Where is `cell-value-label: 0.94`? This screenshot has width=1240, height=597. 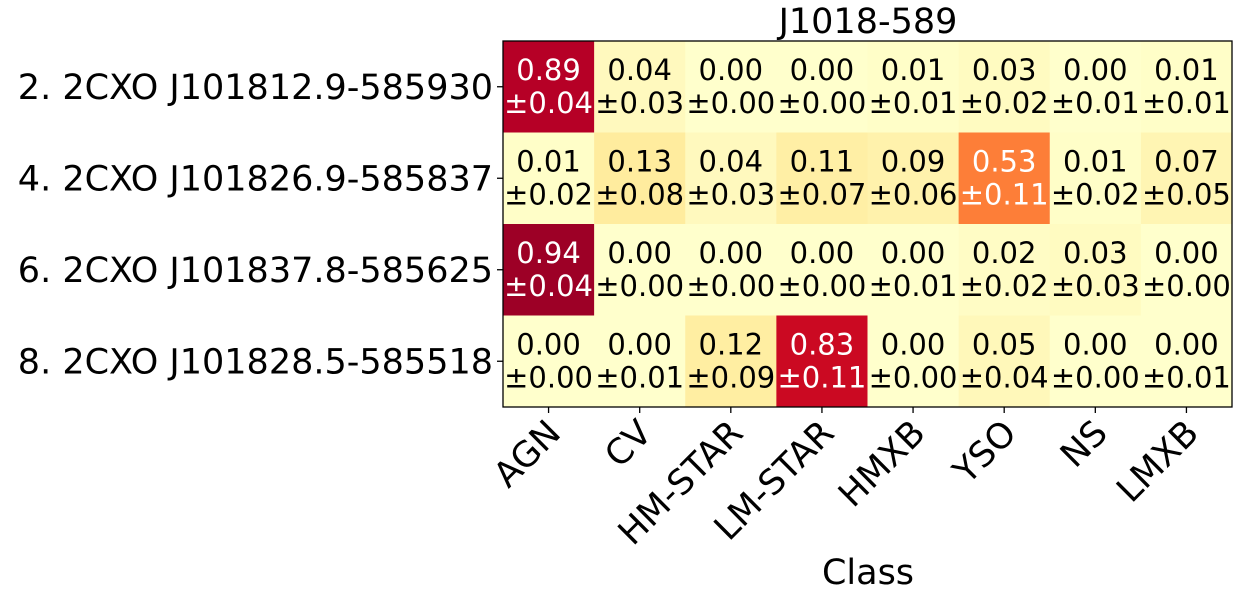 cell-value-label: 0.94 is located at coordinates (548, 253).